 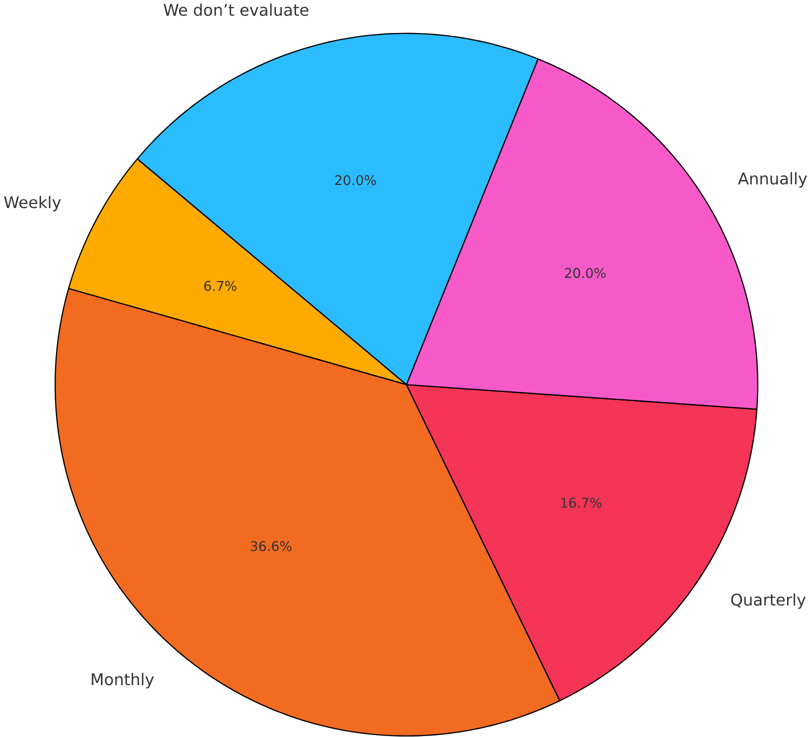 What do you see at coordinates (768, 602) in the screenshot?
I see `slice-label: Quarterly` at bounding box center [768, 602].